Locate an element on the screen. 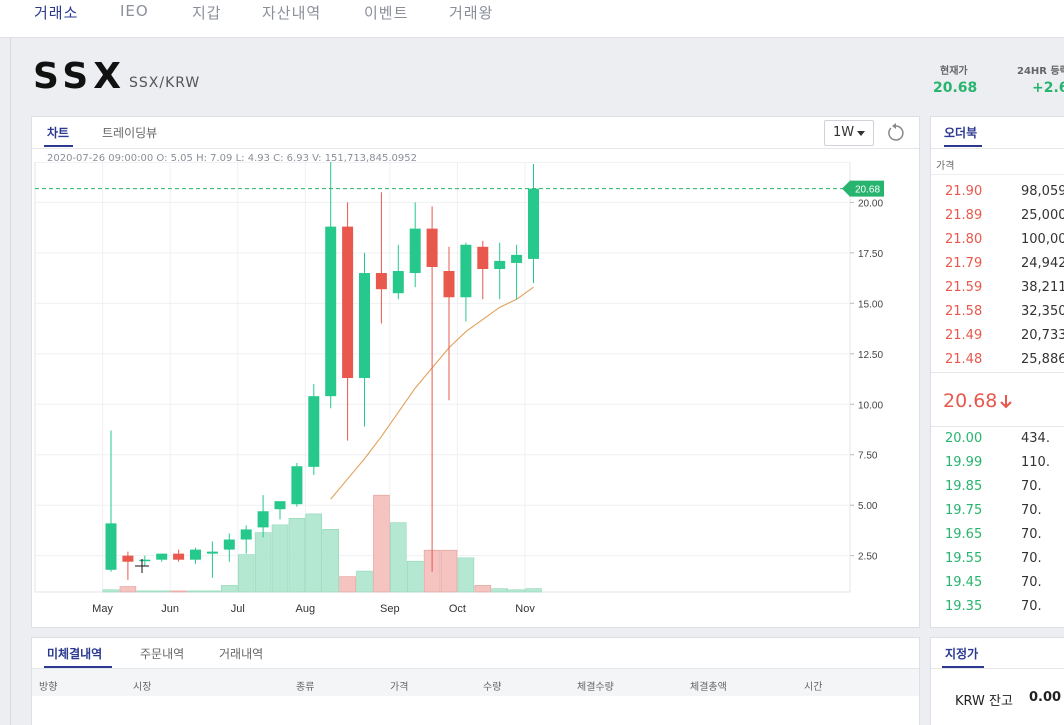 The image size is (1064, 725). tab-tradingview: 트레이딩뷰 is located at coordinates (130, 133).